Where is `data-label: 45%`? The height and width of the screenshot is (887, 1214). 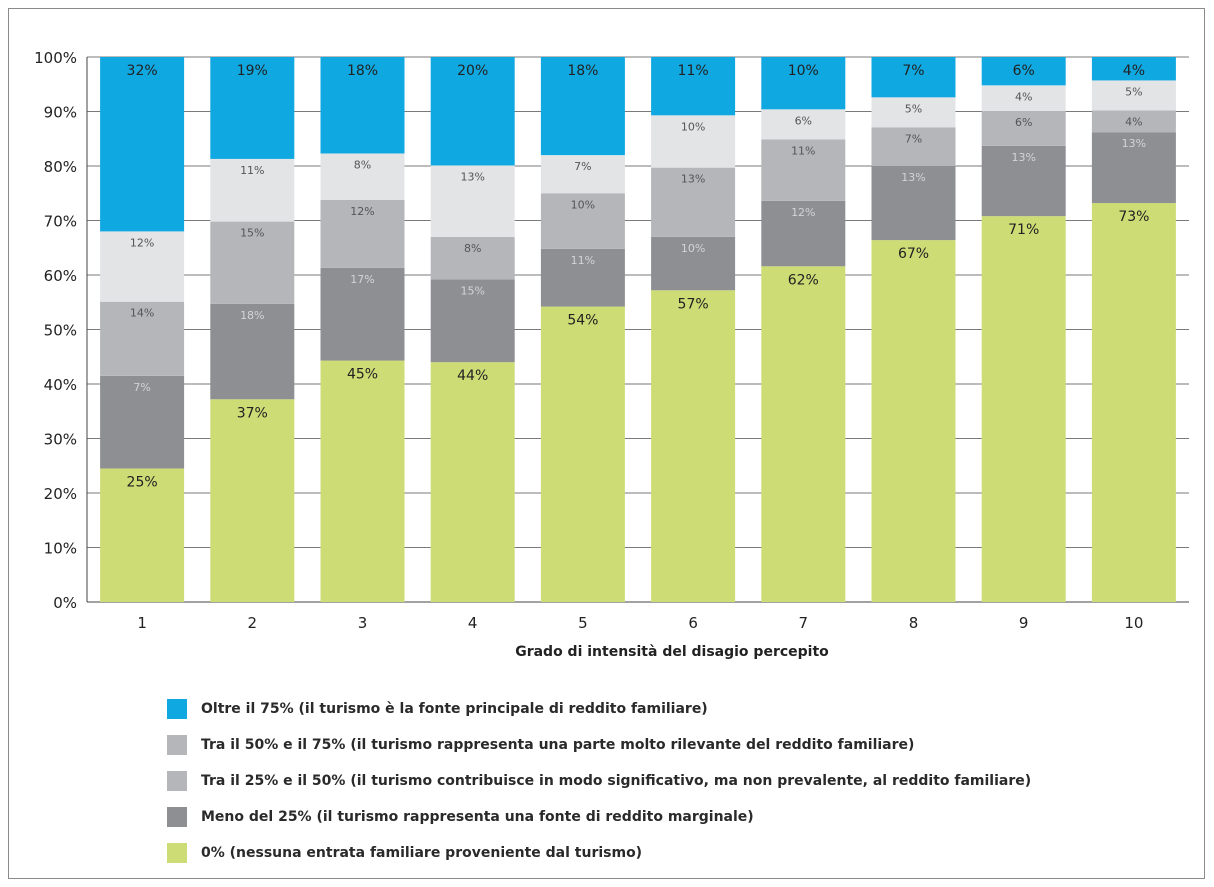 data-label: 45% is located at coordinates (362, 375).